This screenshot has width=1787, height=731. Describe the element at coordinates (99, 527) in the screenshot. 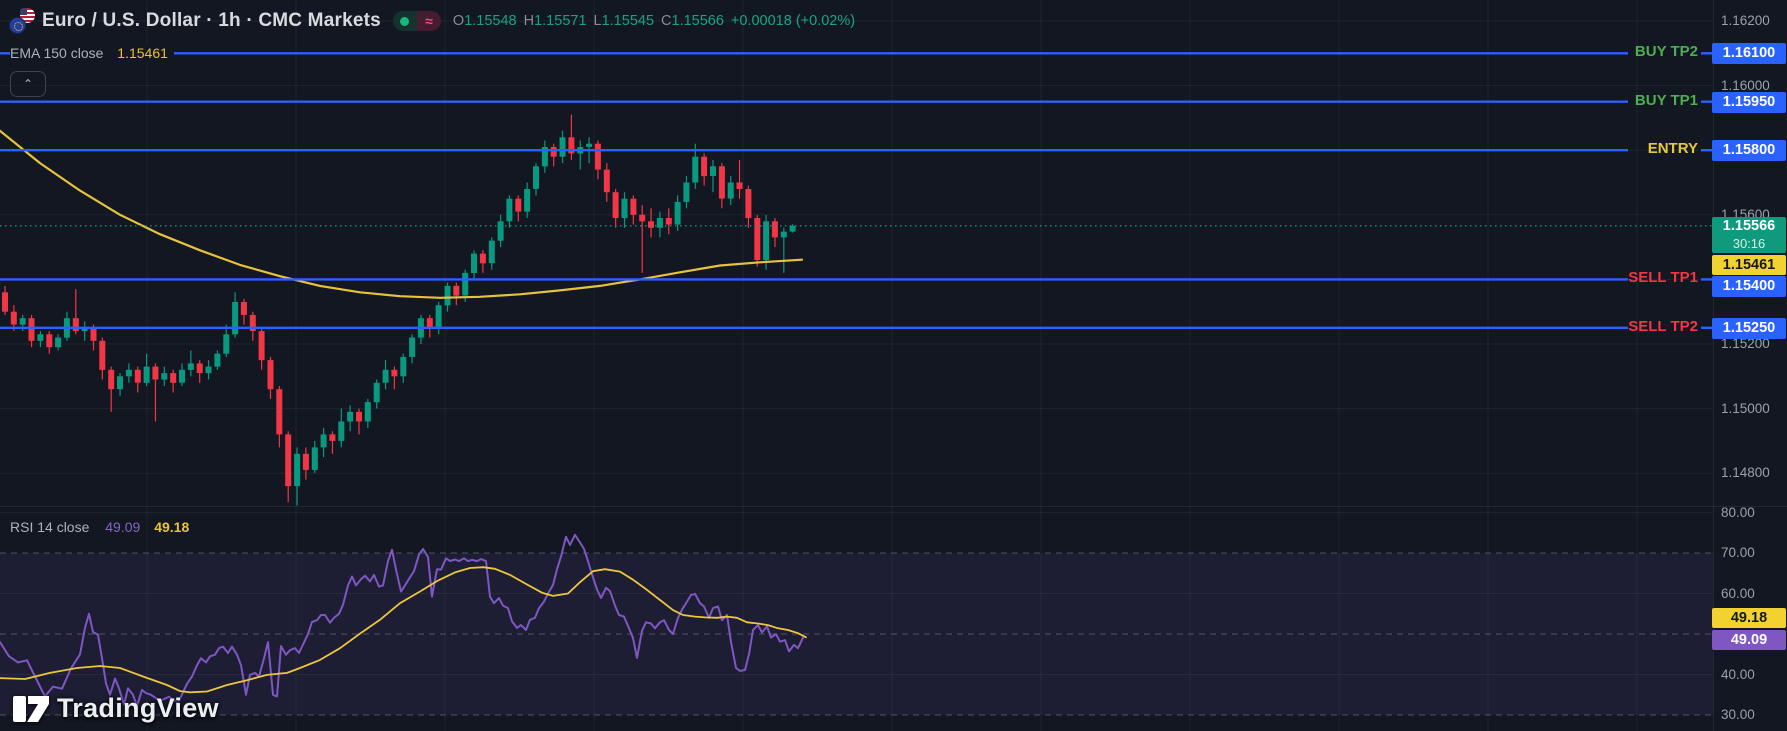

I see `rsi-indicator-header: RSI 14 close 49.09 49.18` at that location.